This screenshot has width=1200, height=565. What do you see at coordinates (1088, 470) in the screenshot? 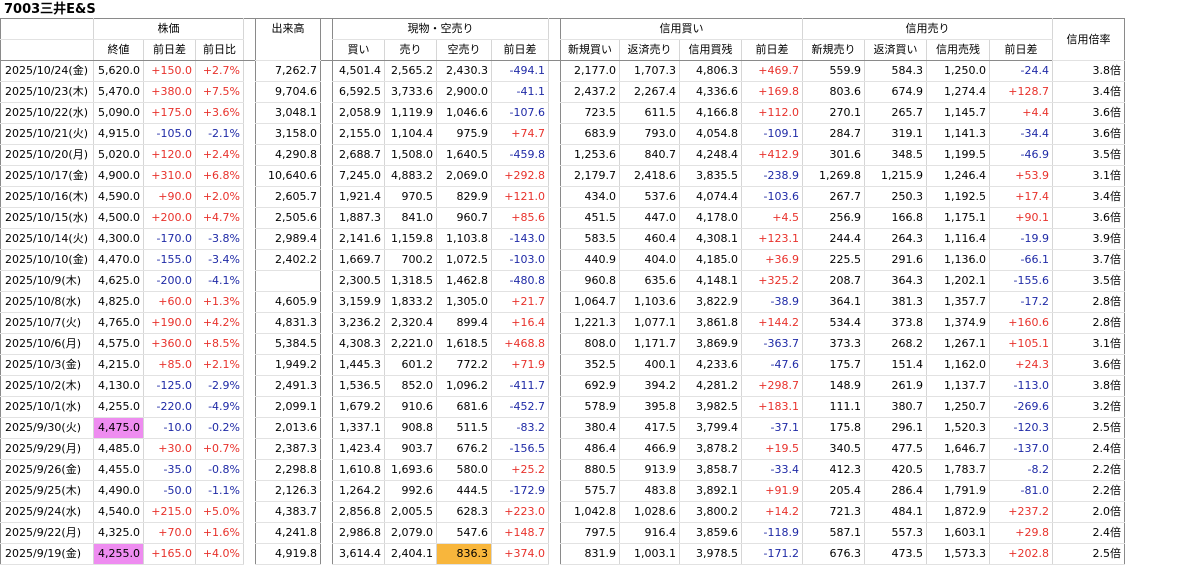
I see `cell-margin-ratio: 2.2倍` at bounding box center [1088, 470].